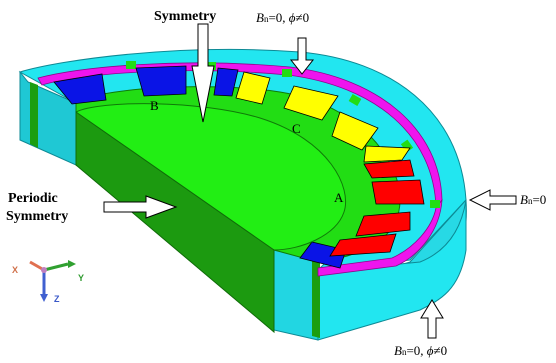  Describe the element at coordinates (140, 207) in the screenshot. I see `arrow-periodic` at that location.